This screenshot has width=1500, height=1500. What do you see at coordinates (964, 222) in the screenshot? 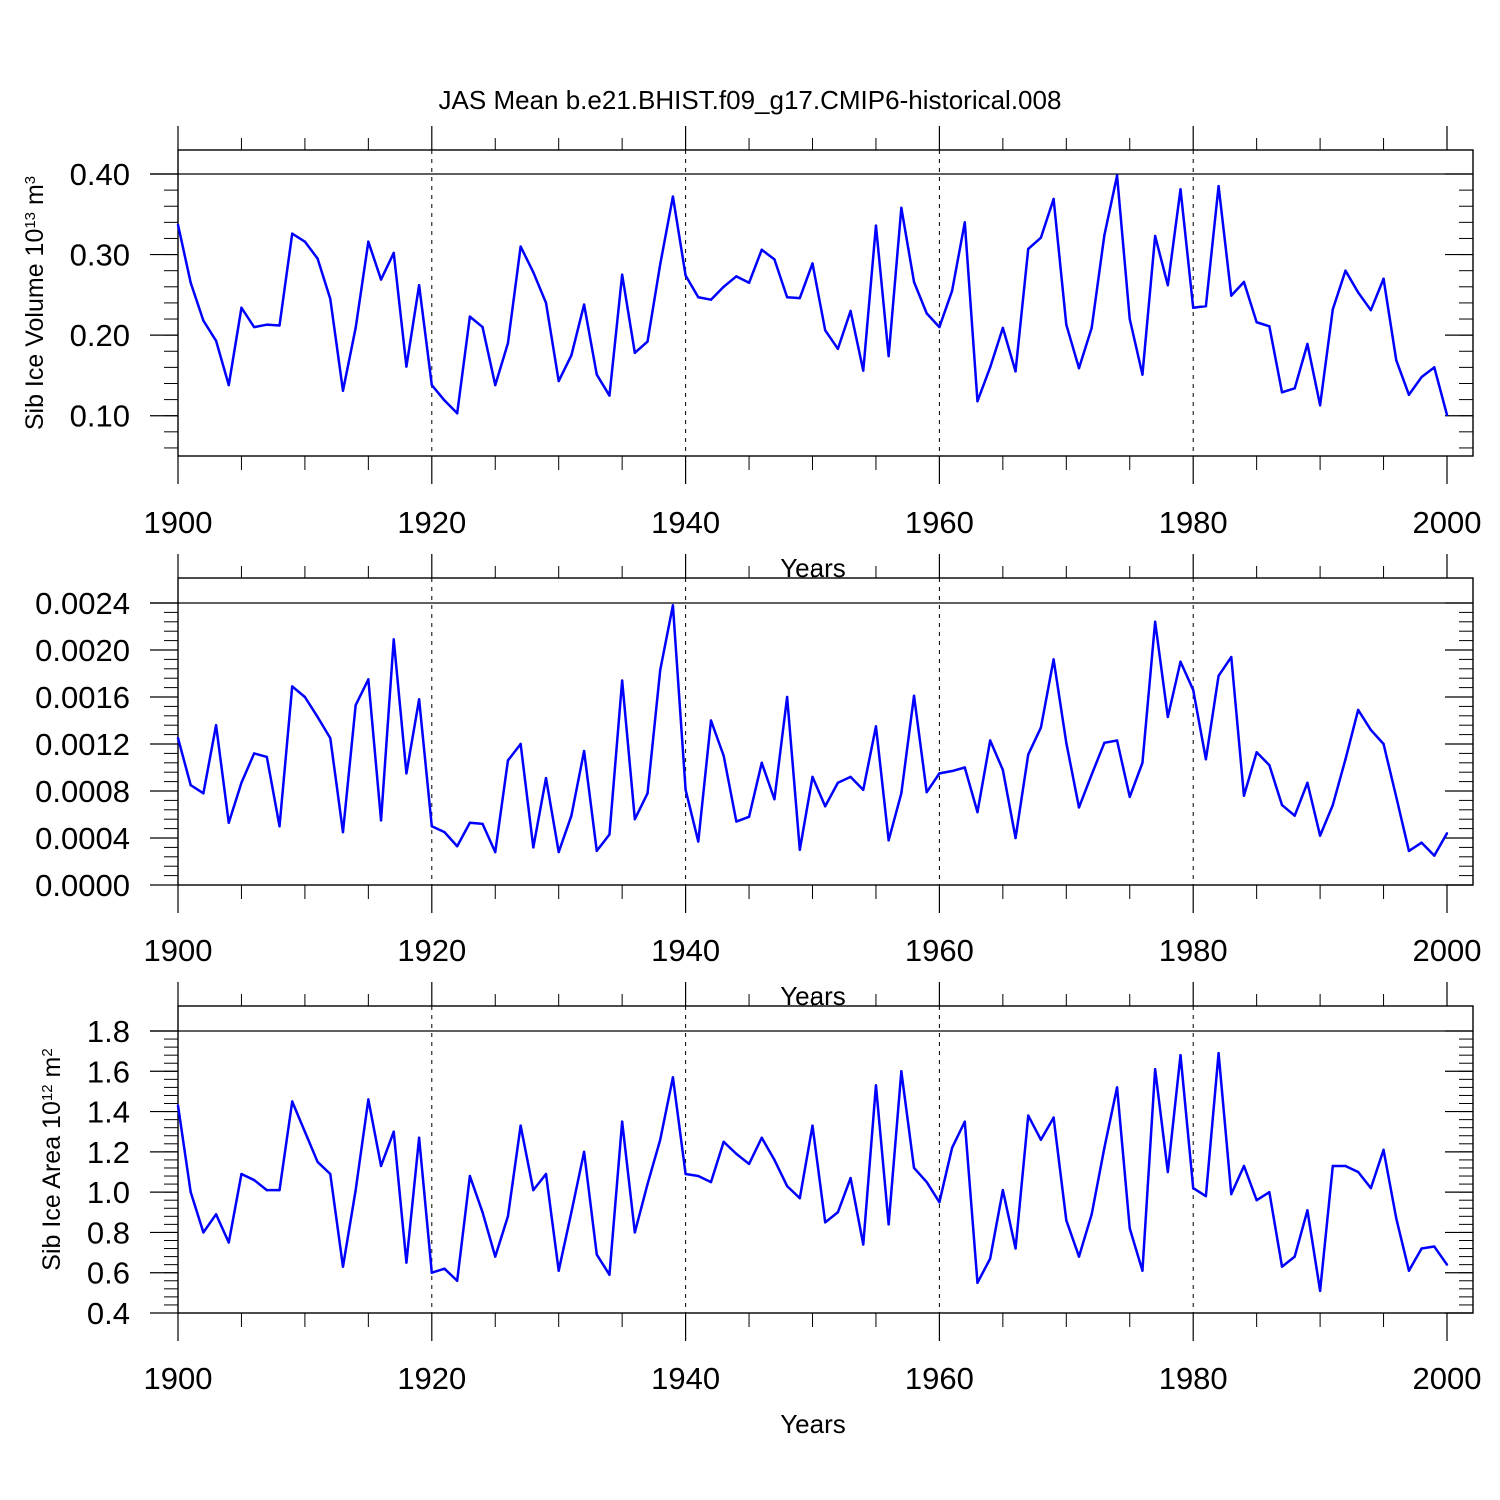
I see `data-point-1962` at bounding box center [964, 222].